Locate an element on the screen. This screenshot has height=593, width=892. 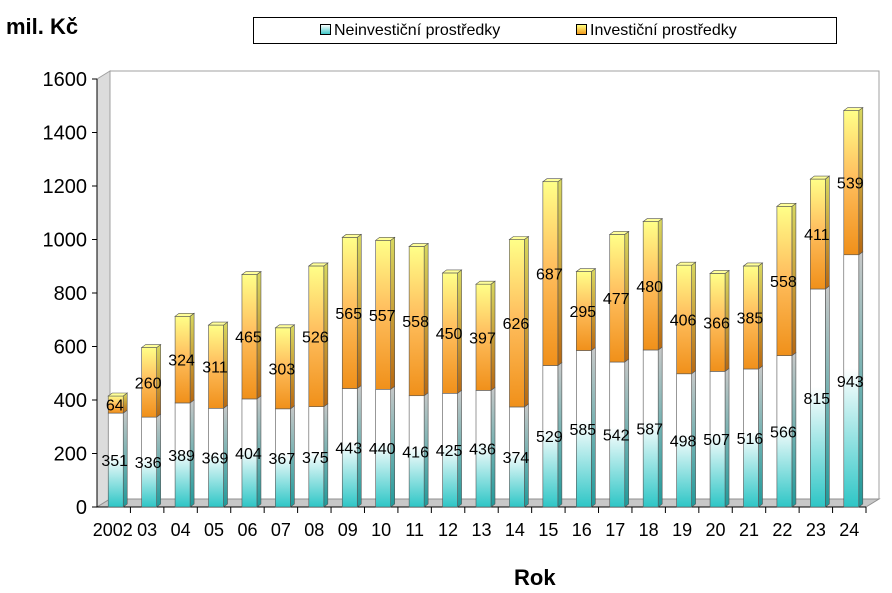
legend-item-investment: Investiční prostředky is located at coordinates (656, 31).